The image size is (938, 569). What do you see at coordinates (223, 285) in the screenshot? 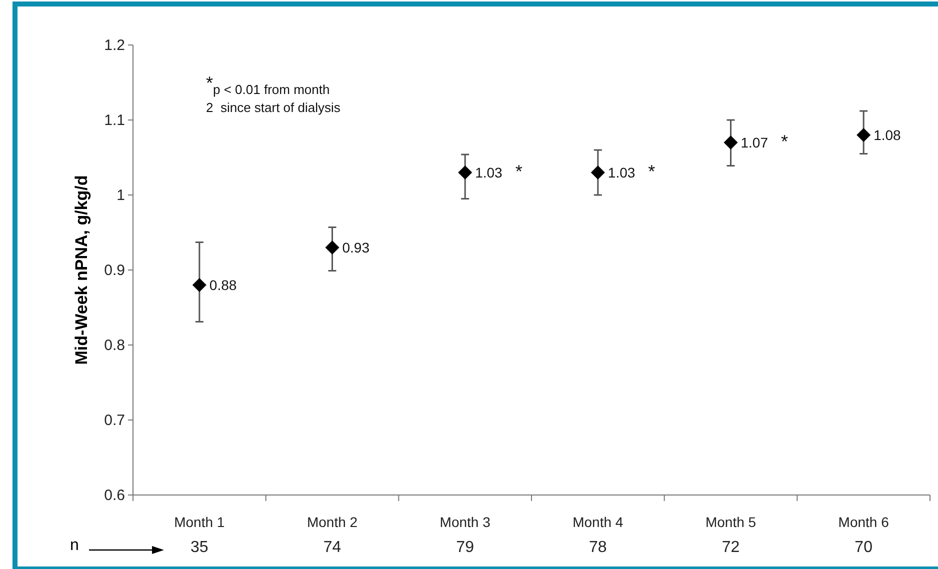
I see `data-label: 0.88` at bounding box center [223, 285].